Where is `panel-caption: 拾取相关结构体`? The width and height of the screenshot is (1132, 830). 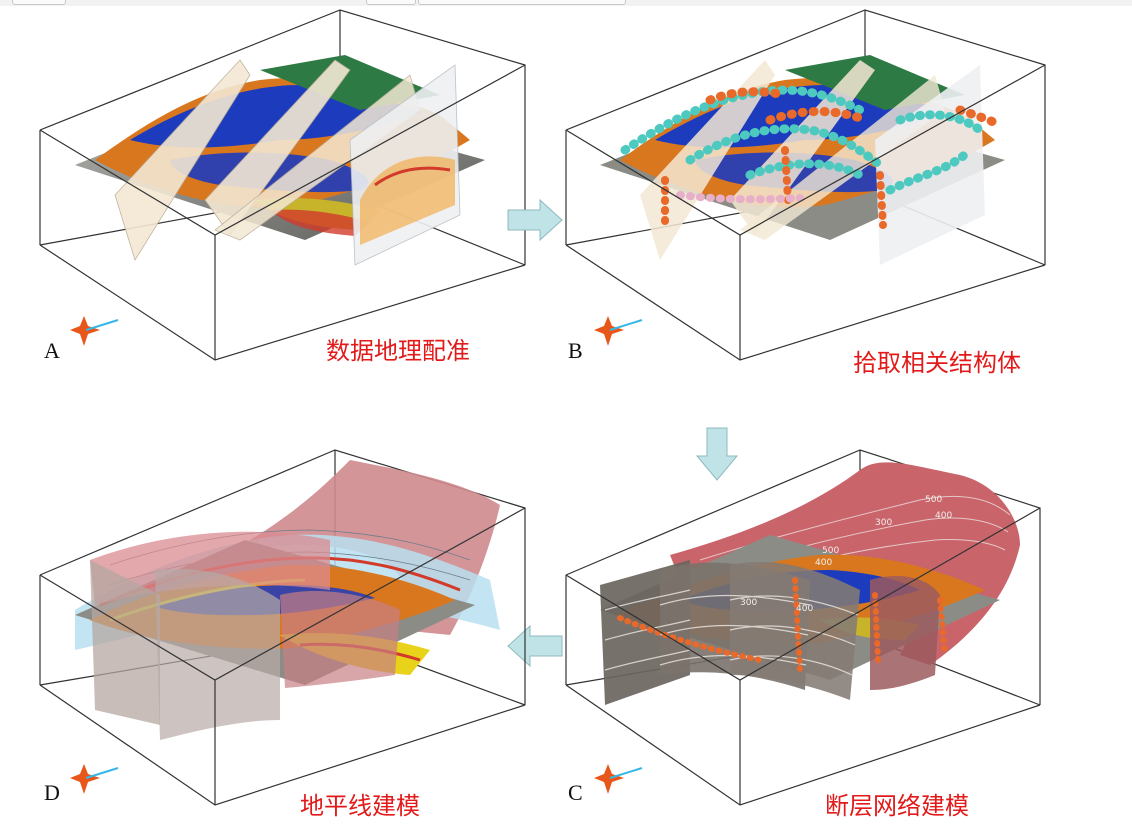 panel-caption: 拾取相关结构体 is located at coordinates (937, 363).